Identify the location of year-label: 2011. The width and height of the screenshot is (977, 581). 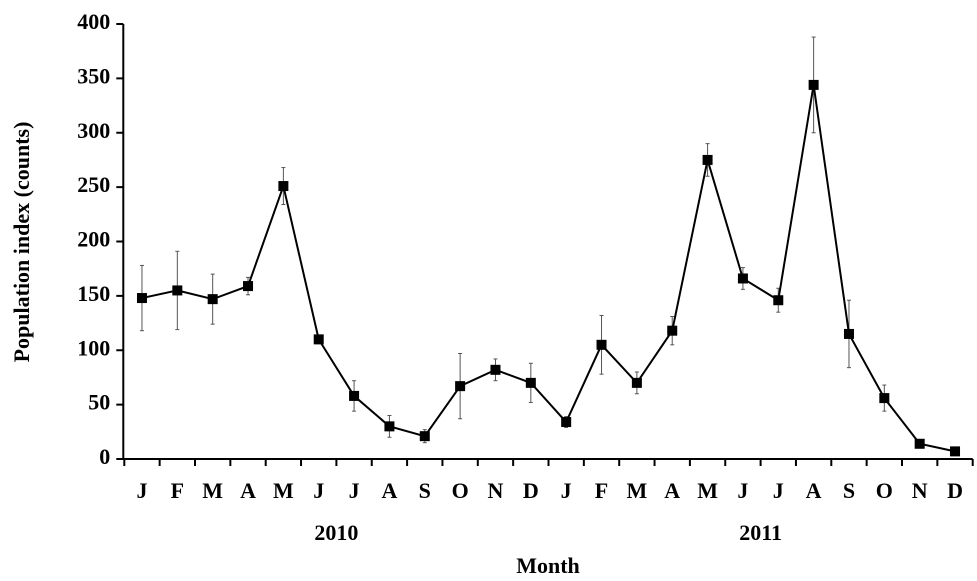
(760, 532).